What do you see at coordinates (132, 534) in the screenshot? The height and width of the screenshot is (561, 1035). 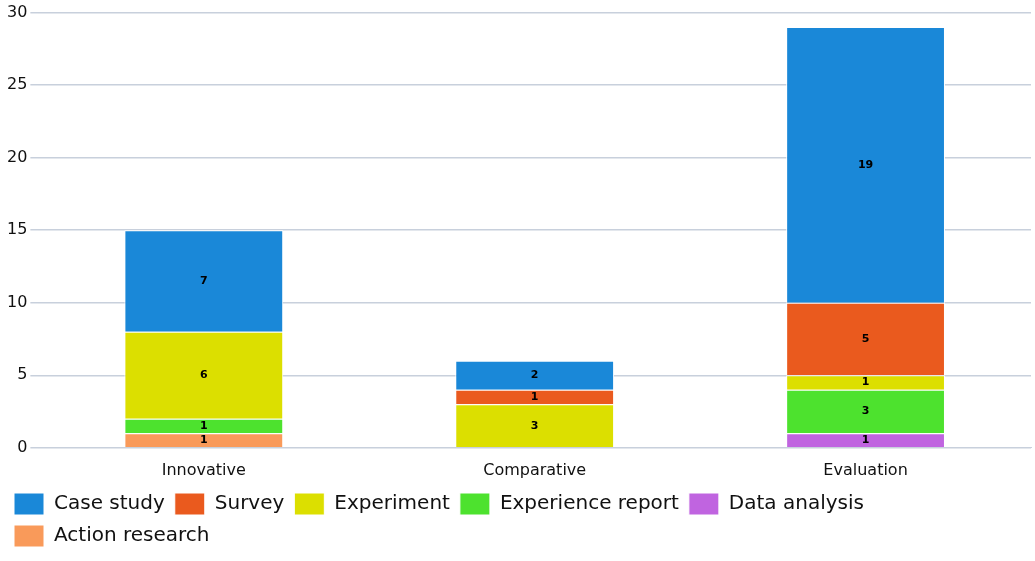 I see `legend-label: Action research` at bounding box center [132, 534].